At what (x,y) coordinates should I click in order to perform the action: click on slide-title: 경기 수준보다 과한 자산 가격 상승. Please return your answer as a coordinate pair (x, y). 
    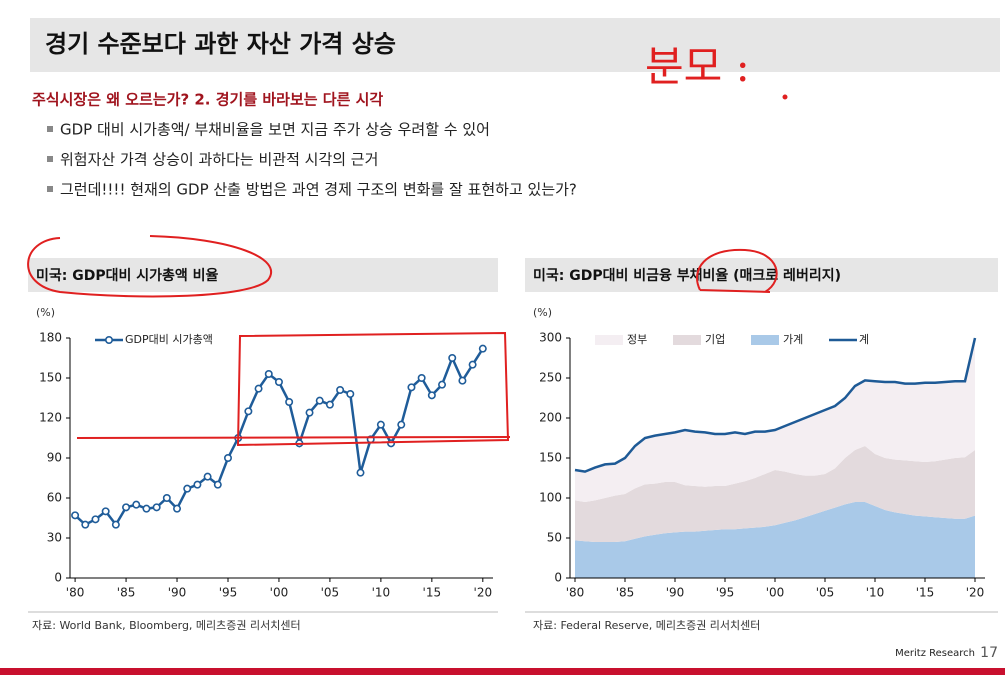
    Looking at the image, I should click on (220, 44).